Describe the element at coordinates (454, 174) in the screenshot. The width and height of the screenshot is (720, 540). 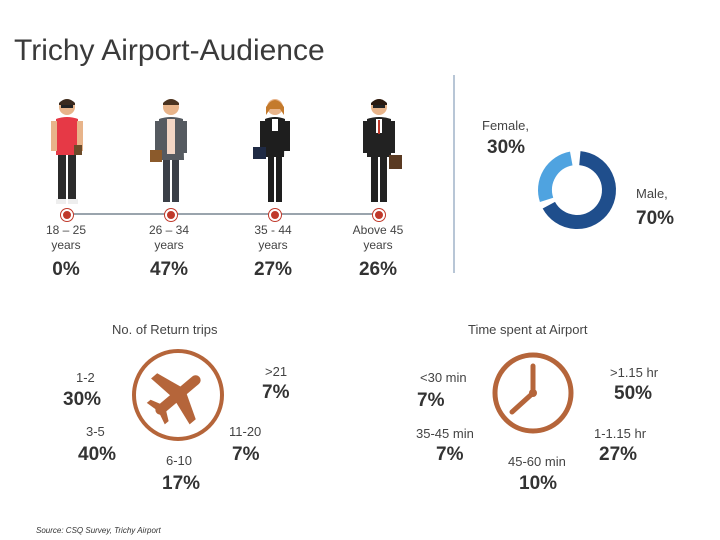
I see `divider` at that location.